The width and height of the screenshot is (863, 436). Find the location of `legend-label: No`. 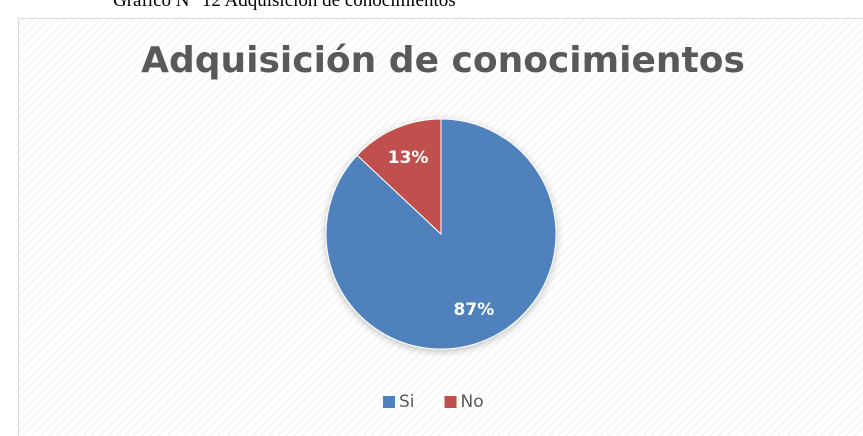

legend-label: No is located at coordinates (472, 402).